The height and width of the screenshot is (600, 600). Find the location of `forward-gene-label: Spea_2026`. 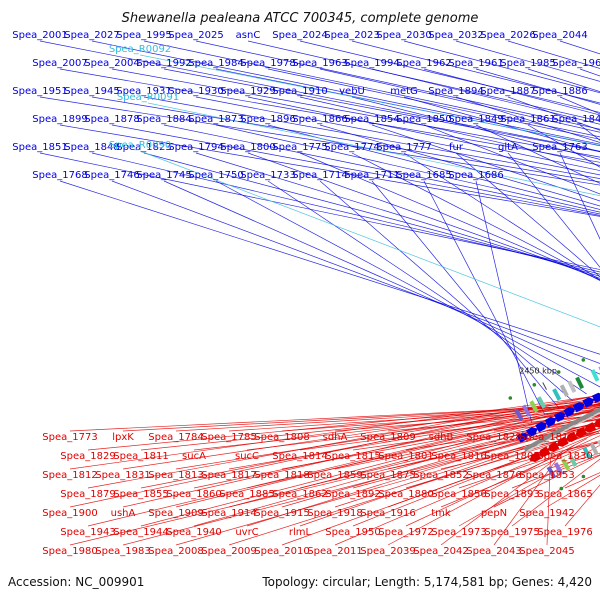

forward-gene-label: Spea_2026 is located at coordinates (507, 35).